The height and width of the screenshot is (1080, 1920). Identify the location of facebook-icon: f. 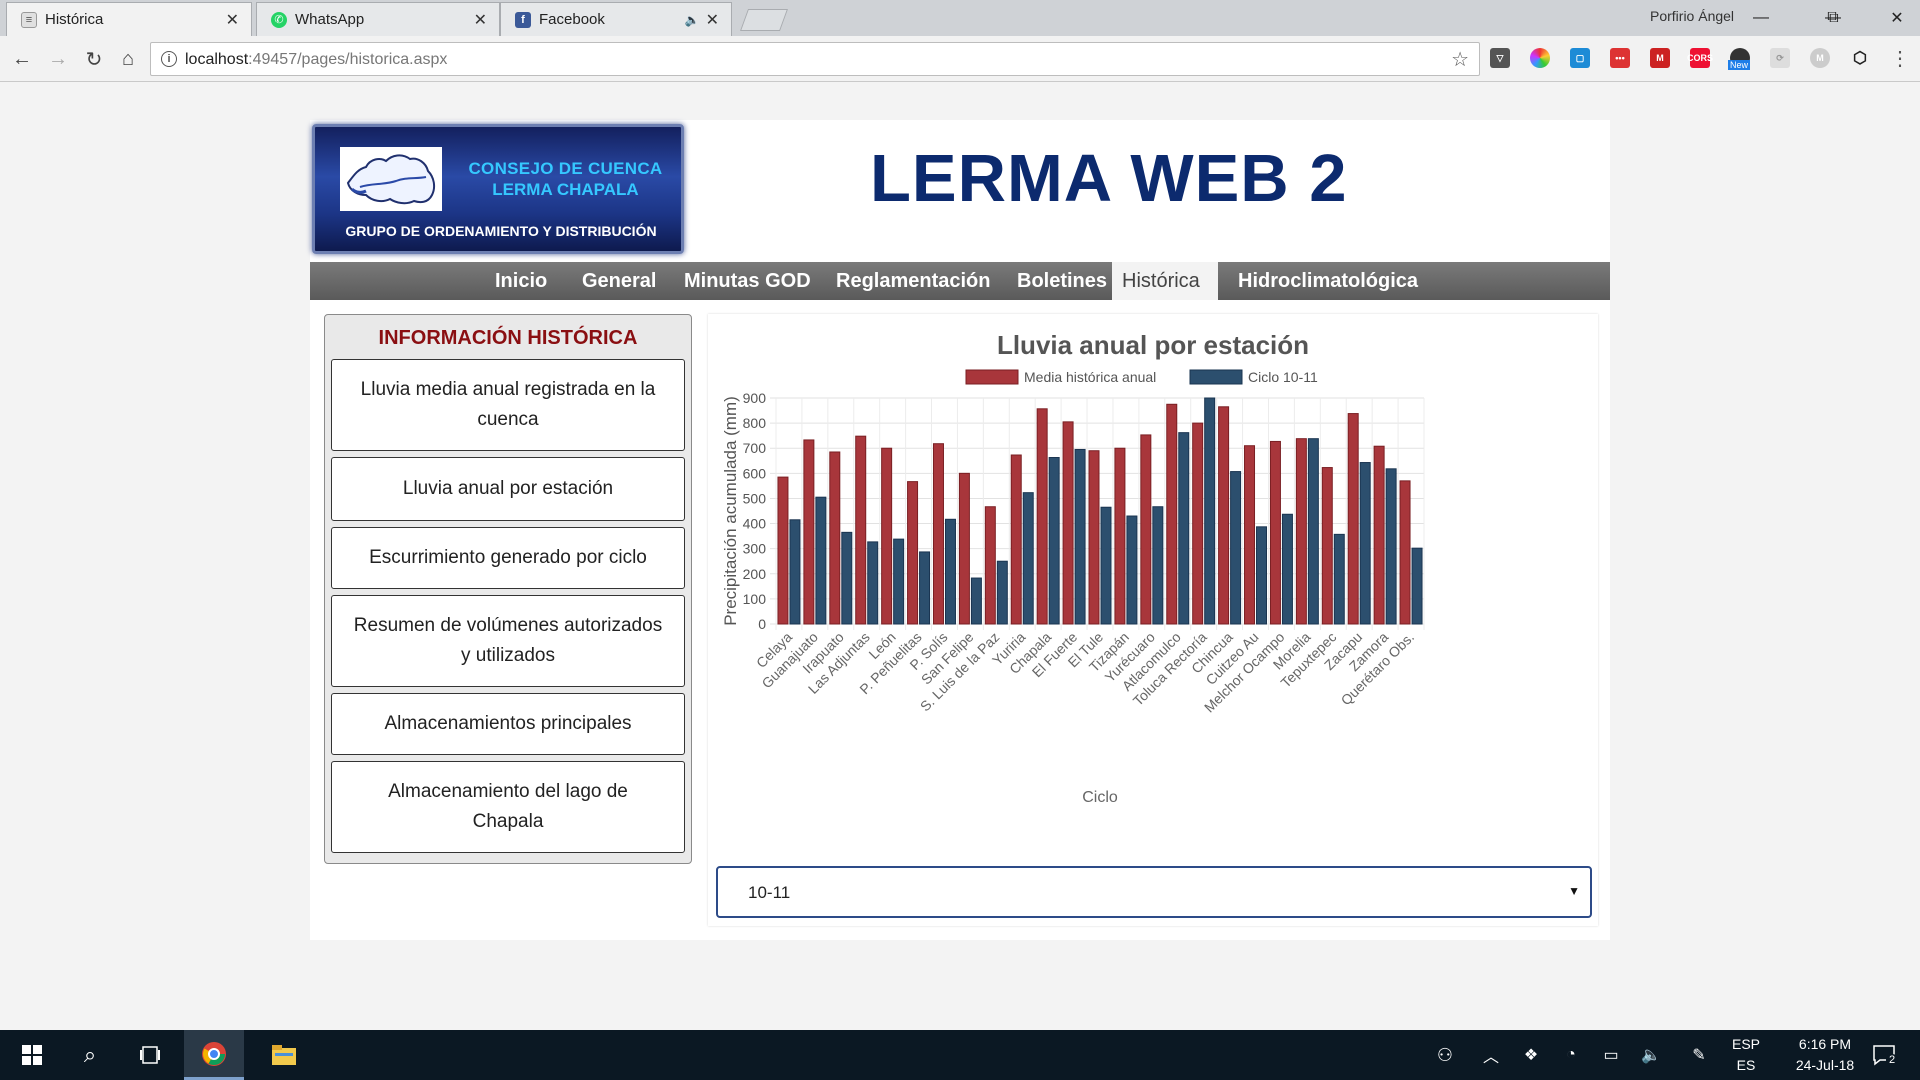
(523, 19).